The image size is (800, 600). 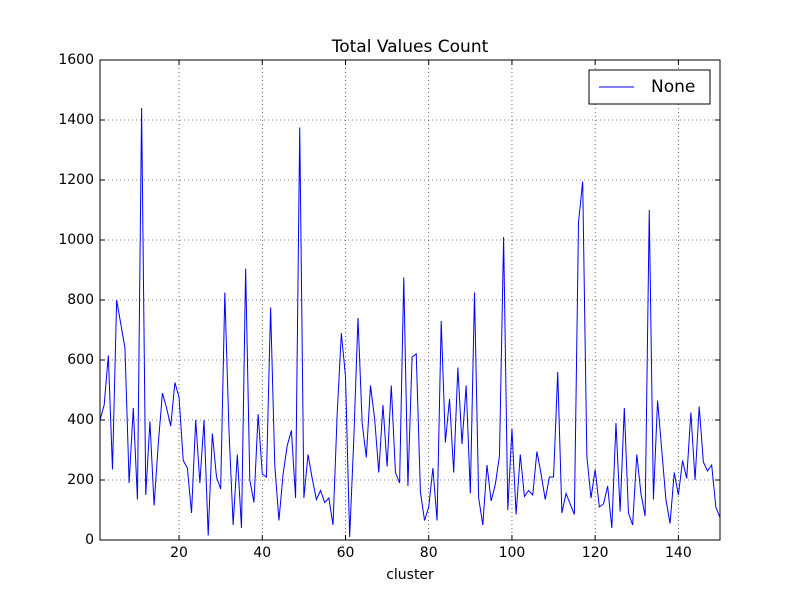 I want to click on y-tick-label: 800, so click(x=80, y=300).